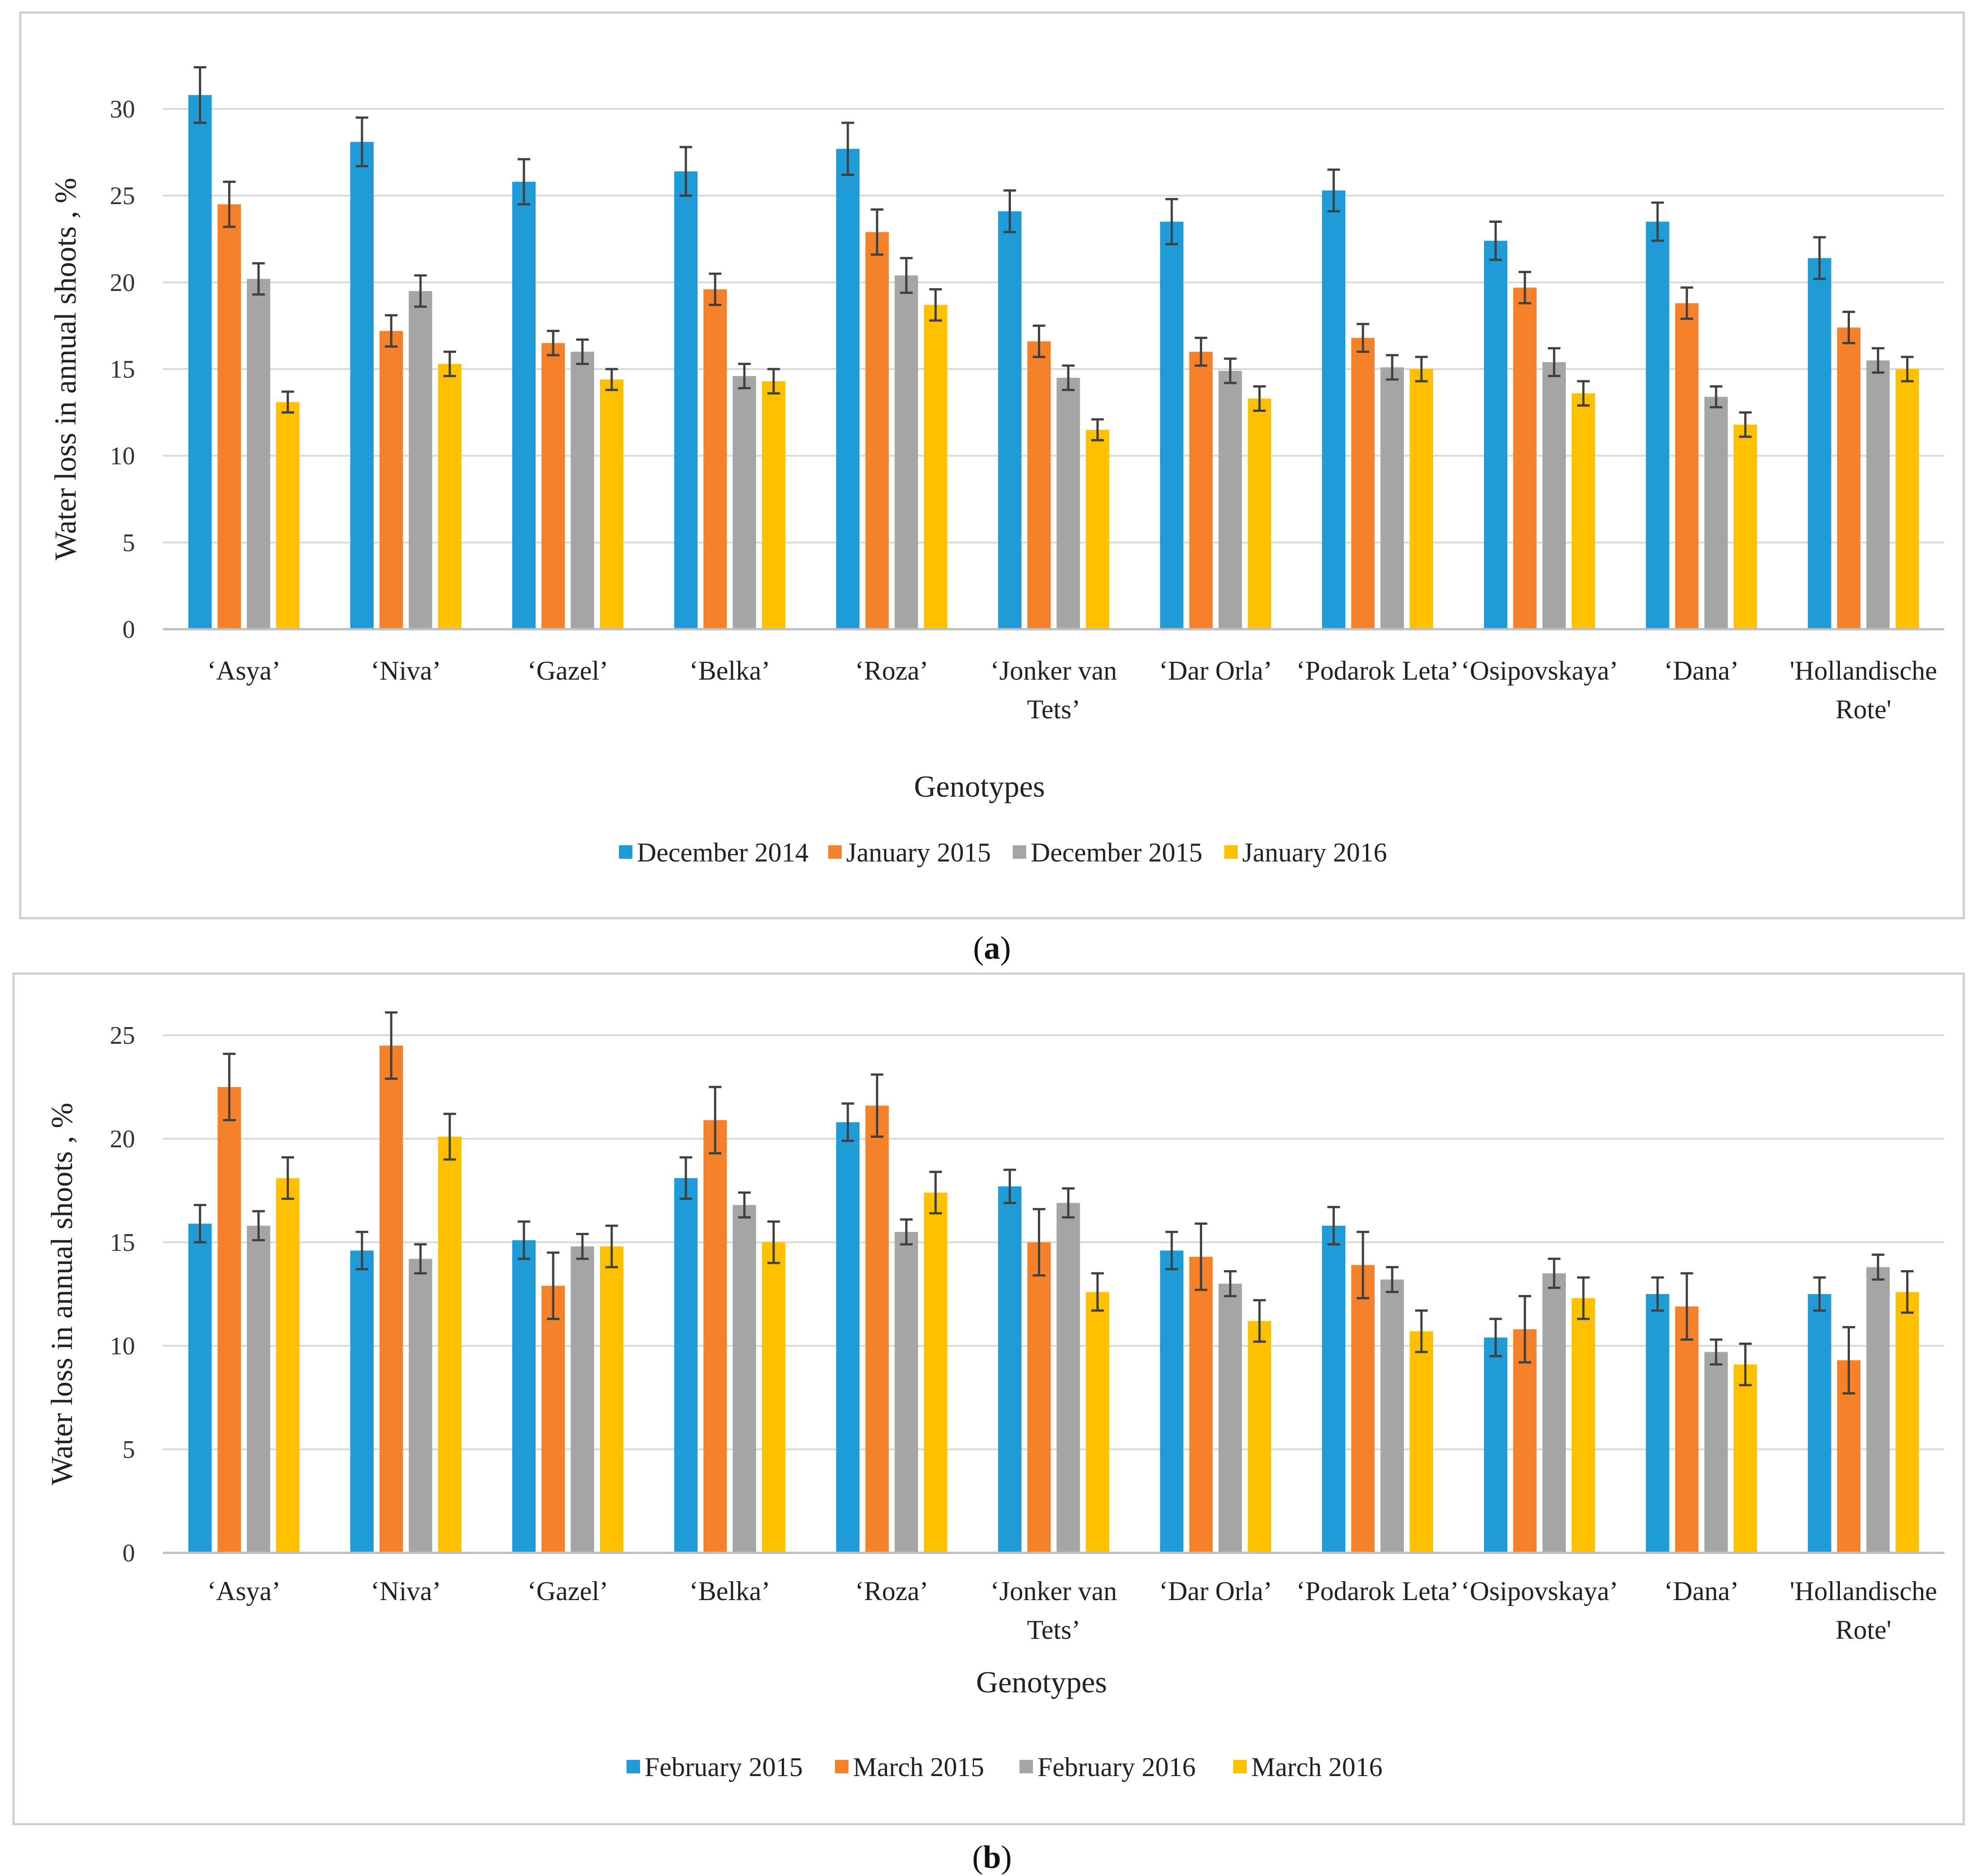 The height and width of the screenshot is (1876, 1984). Describe the element at coordinates (1317, 1767) in the screenshot. I see `legend-label: March 2016` at that location.